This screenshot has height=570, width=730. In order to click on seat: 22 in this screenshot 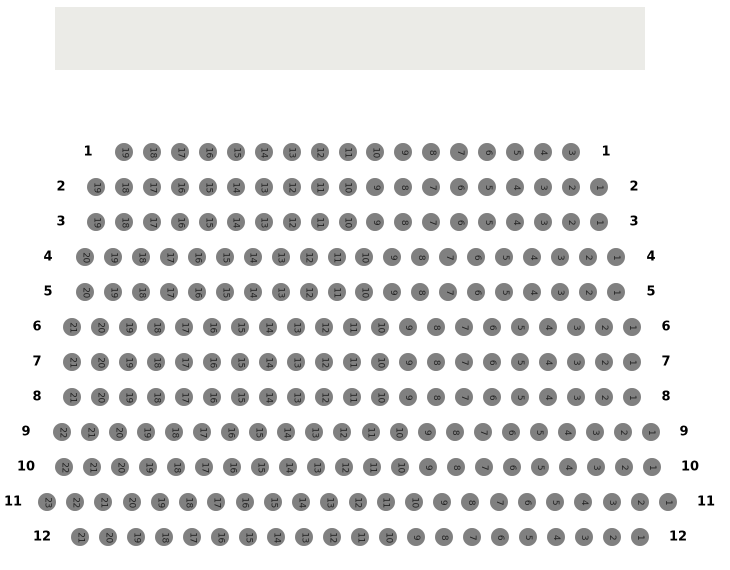, I will do `click(62, 432)`.